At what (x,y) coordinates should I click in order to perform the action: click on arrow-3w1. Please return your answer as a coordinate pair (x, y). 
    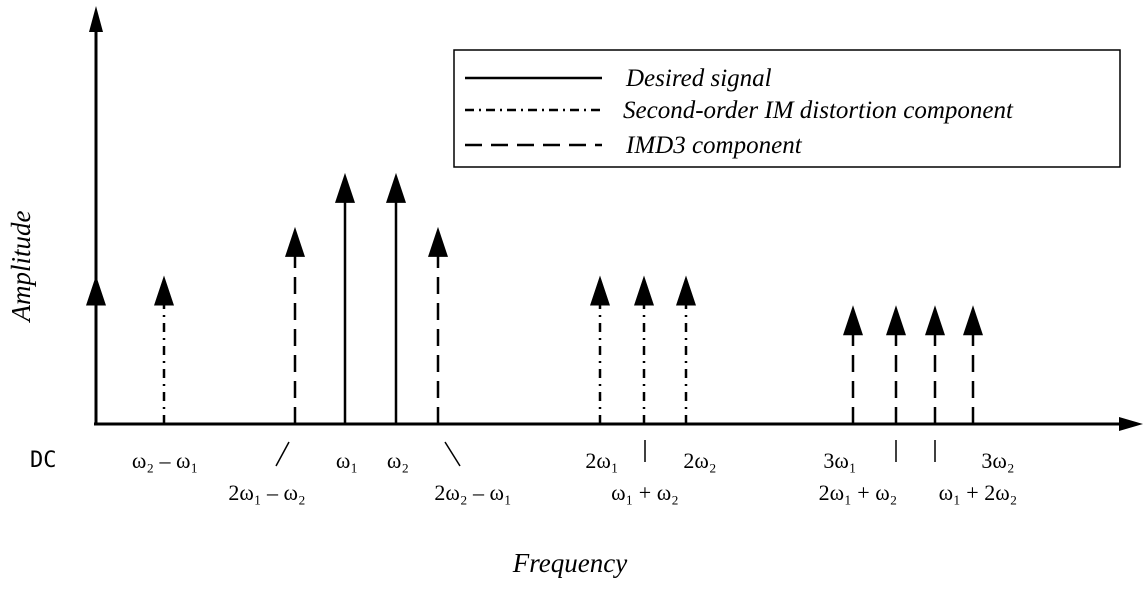
    Looking at the image, I should click on (853, 364).